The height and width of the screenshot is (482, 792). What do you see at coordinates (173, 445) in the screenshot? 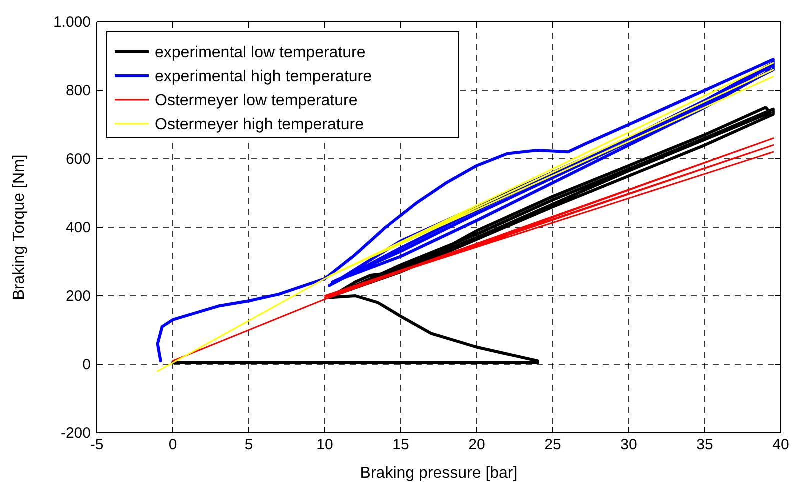
I see `x-tick-label: 0` at bounding box center [173, 445].